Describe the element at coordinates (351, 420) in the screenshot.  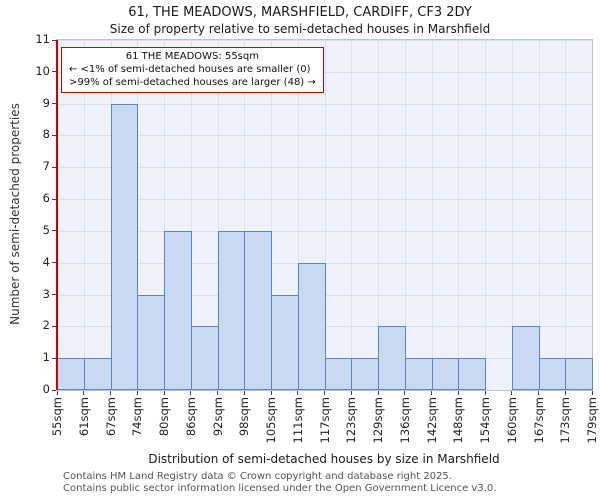
I see `x-tick-label: 123sqm` at that location.